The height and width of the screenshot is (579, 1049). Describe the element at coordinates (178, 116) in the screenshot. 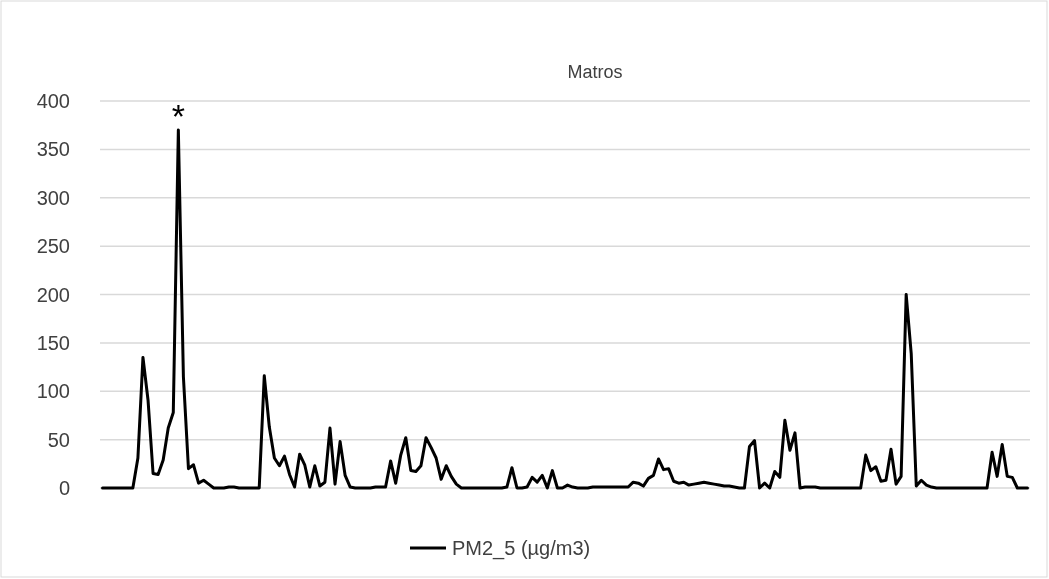

I see `annotation: *` at that location.